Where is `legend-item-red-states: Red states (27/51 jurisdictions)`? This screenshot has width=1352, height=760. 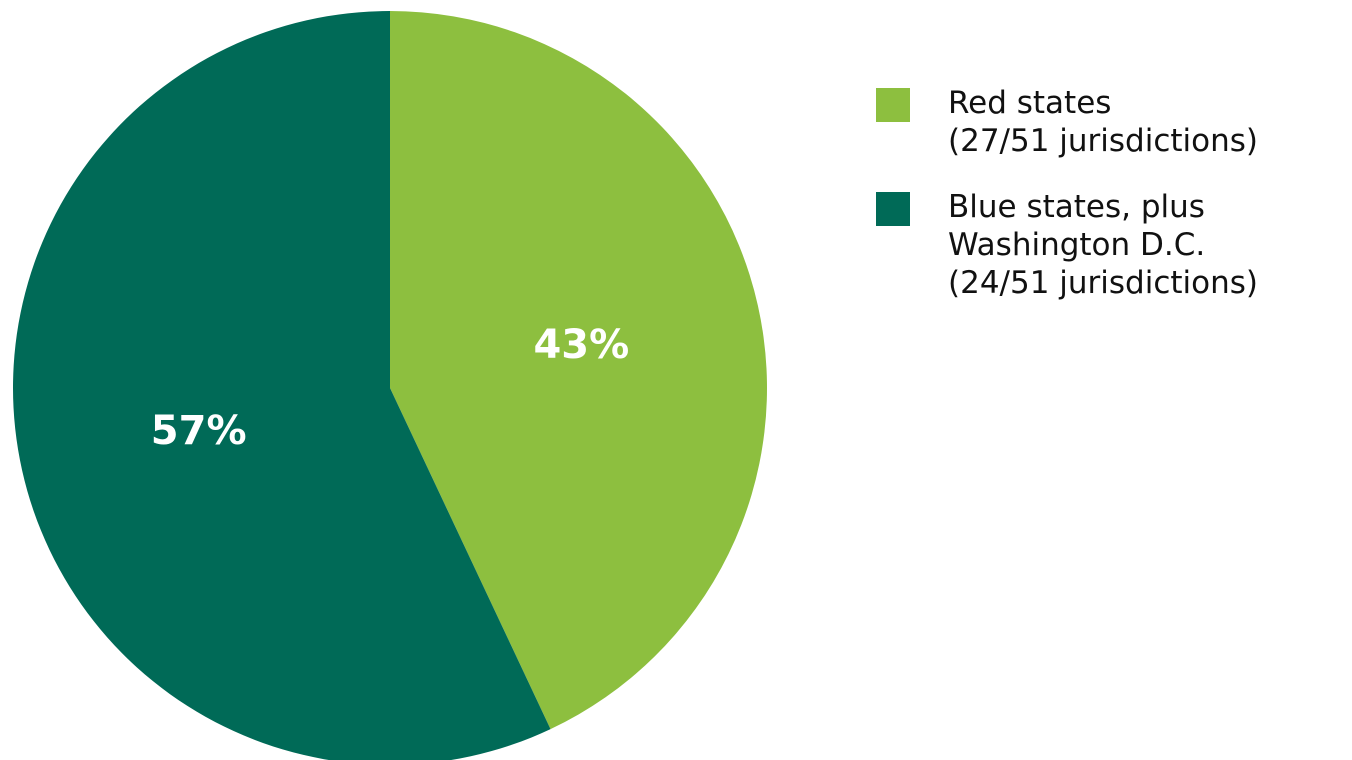
legend-item-red-states: Red states (27/51 jurisdictions) is located at coordinates (1111, 122).